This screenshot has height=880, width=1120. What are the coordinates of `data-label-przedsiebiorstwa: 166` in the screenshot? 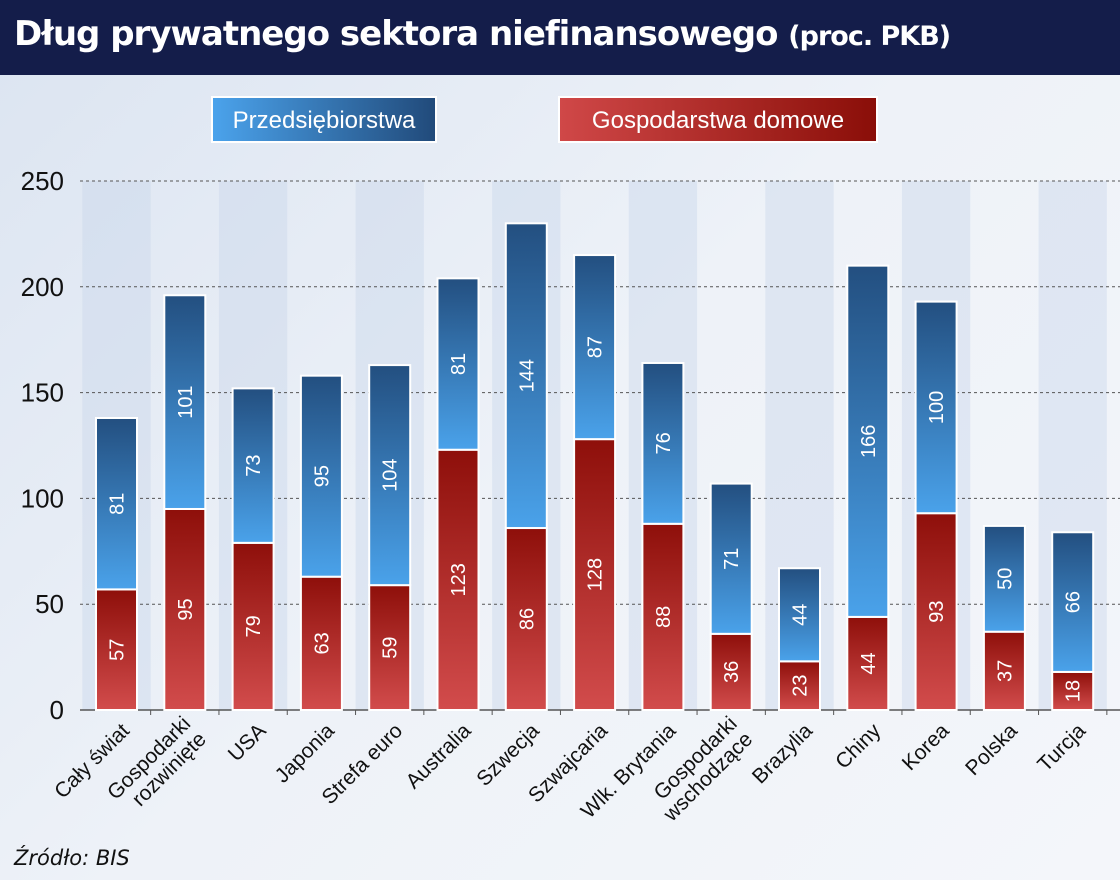 It's located at (869, 441).